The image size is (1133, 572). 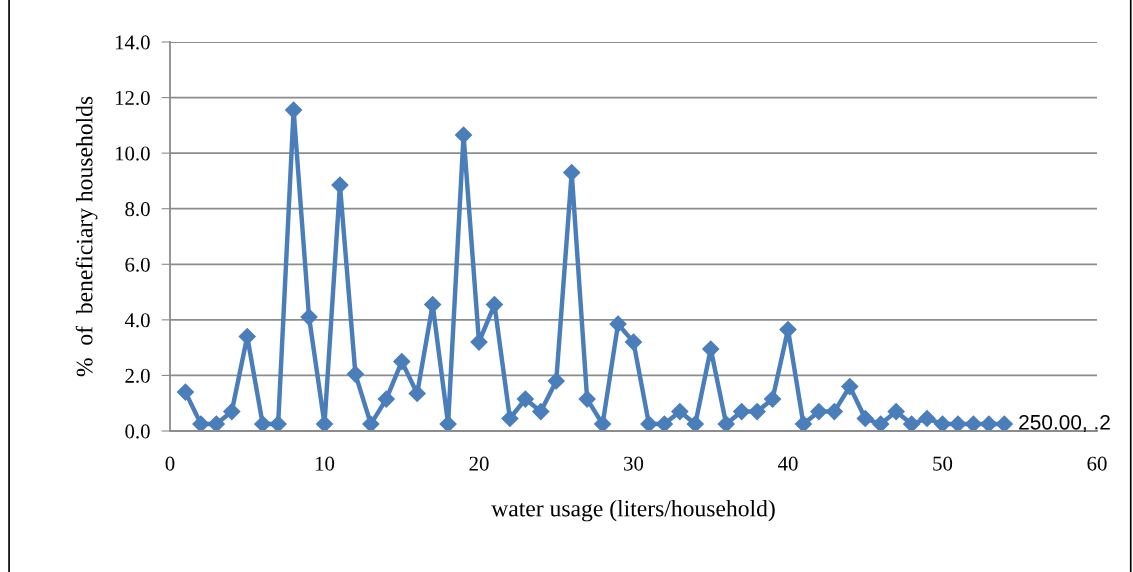 What do you see at coordinates (132, 98) in the screenshot?
I see `y-tick-label: 12.0` at bounding box center [132, 98].